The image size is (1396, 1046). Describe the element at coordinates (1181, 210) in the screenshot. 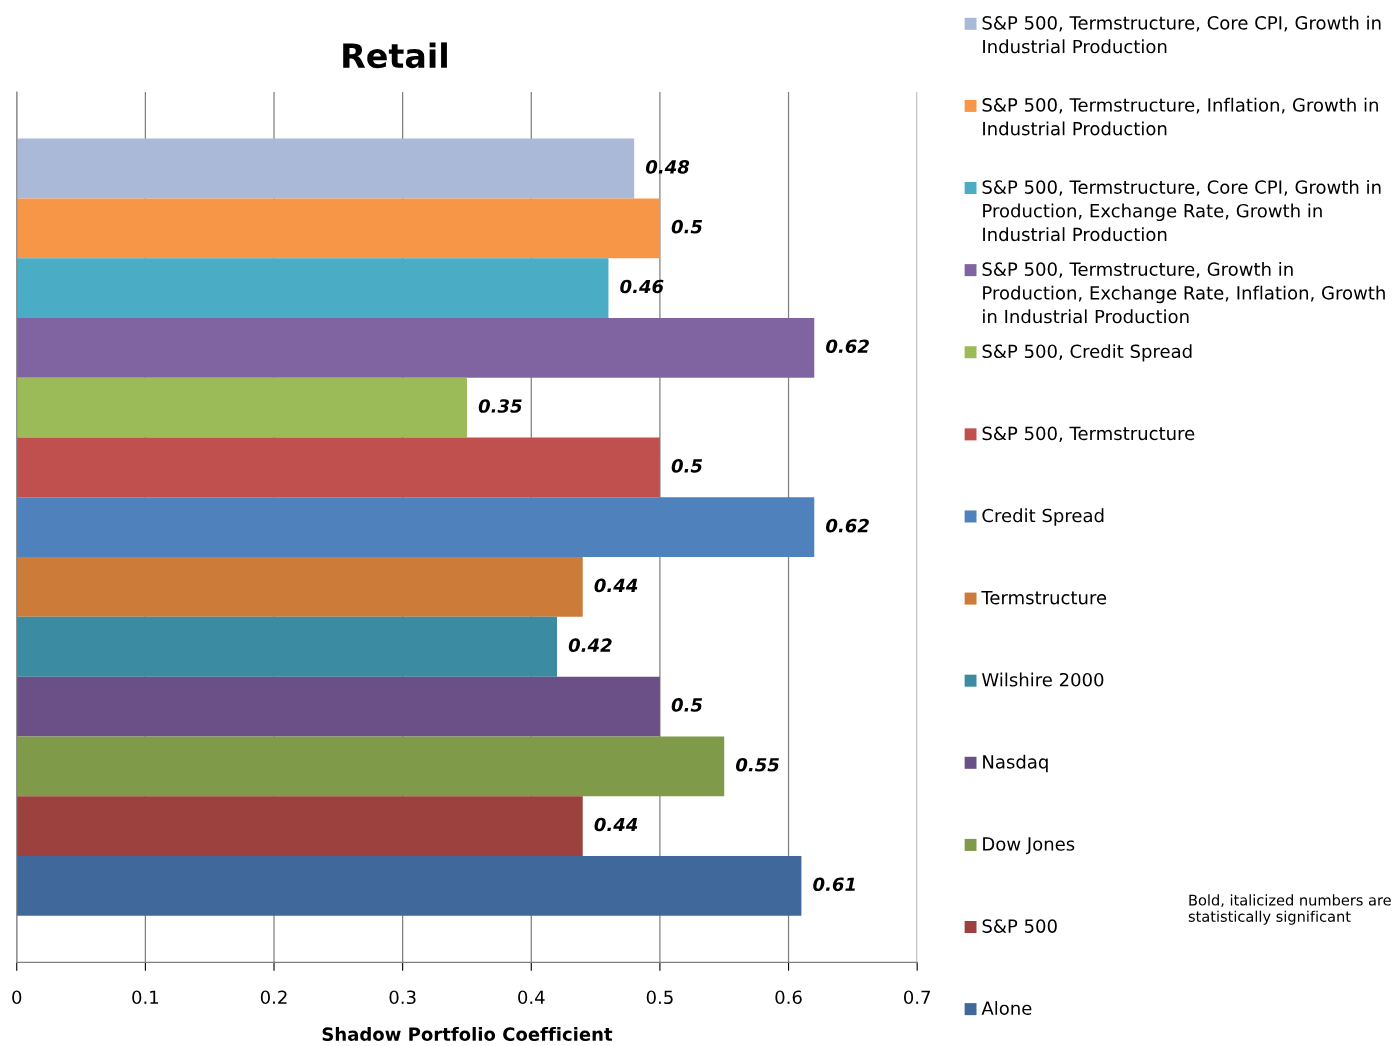

I see `legend-label: S&P 500, Termstructure, Core CPI, Growth in Production, Exchange Rate, Growth in Industrial Production` at that location.